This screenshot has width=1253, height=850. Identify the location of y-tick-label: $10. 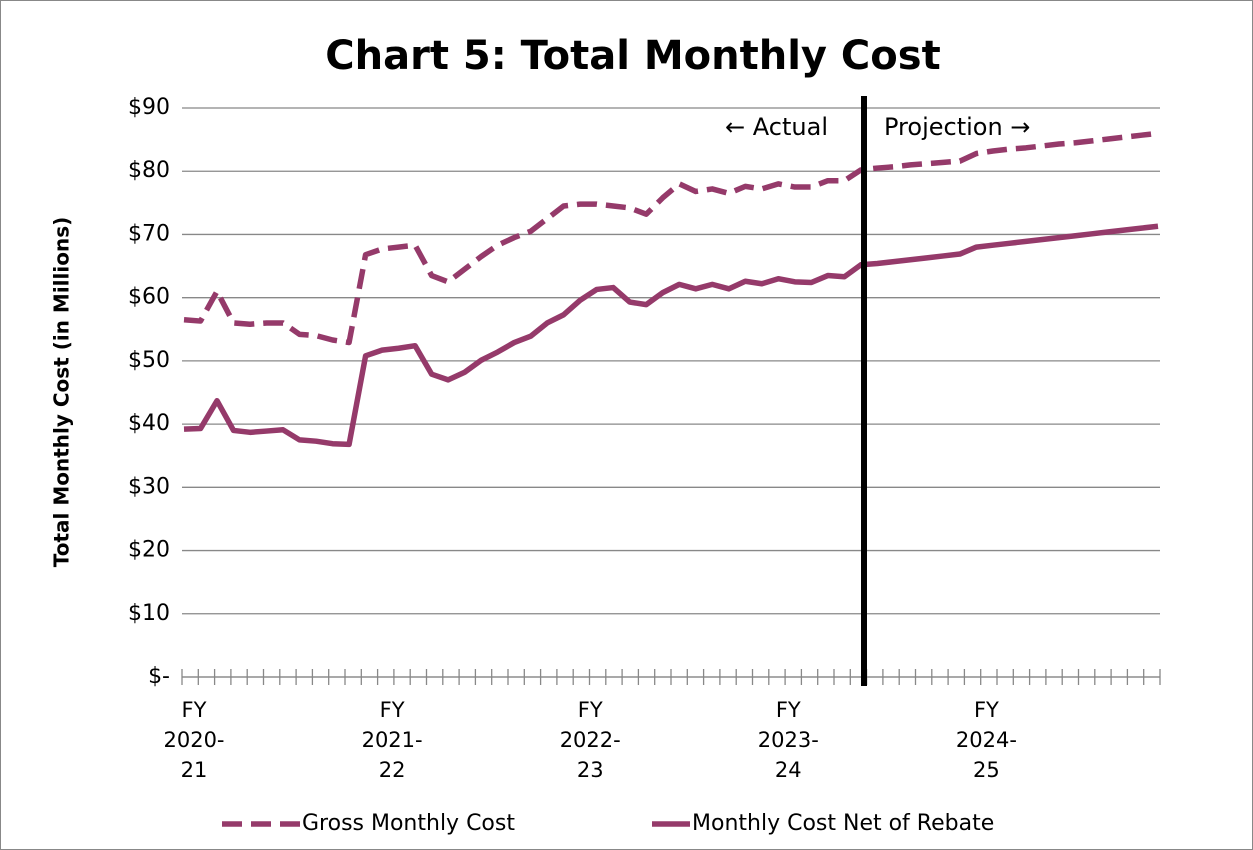
(149, 613).